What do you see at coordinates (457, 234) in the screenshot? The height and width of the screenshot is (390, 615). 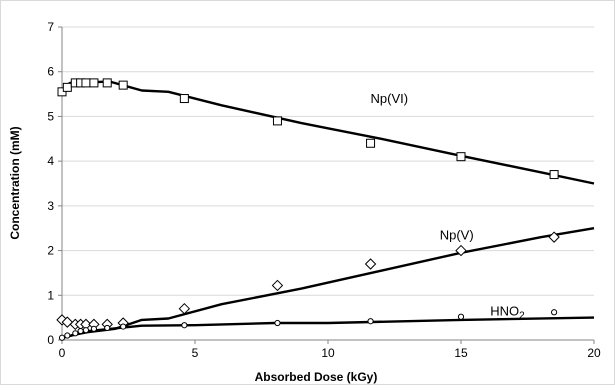 I see `series-label-np-v: Np(V)` at bounding box center [457, 234].